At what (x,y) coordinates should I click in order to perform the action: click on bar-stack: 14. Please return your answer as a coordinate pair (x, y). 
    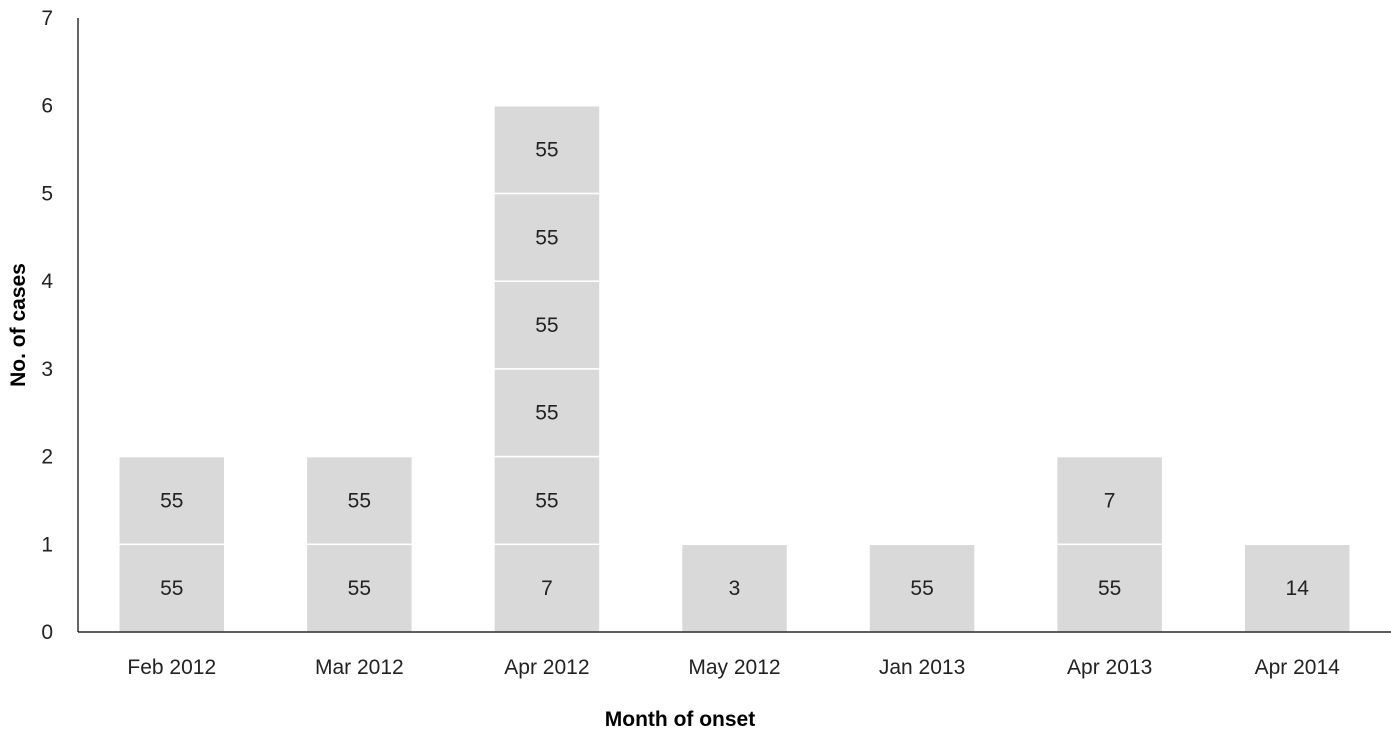
    Looking at the image, I should click on (1297, 588).